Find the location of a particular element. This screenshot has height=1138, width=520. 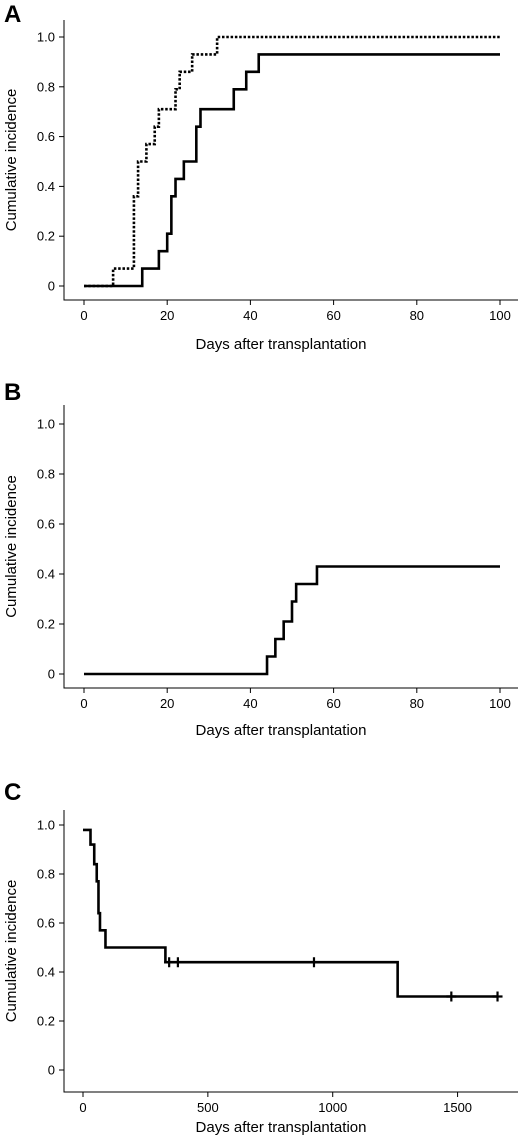

y-tick-label-a: 0.2 is located at coordinates (46, 236).